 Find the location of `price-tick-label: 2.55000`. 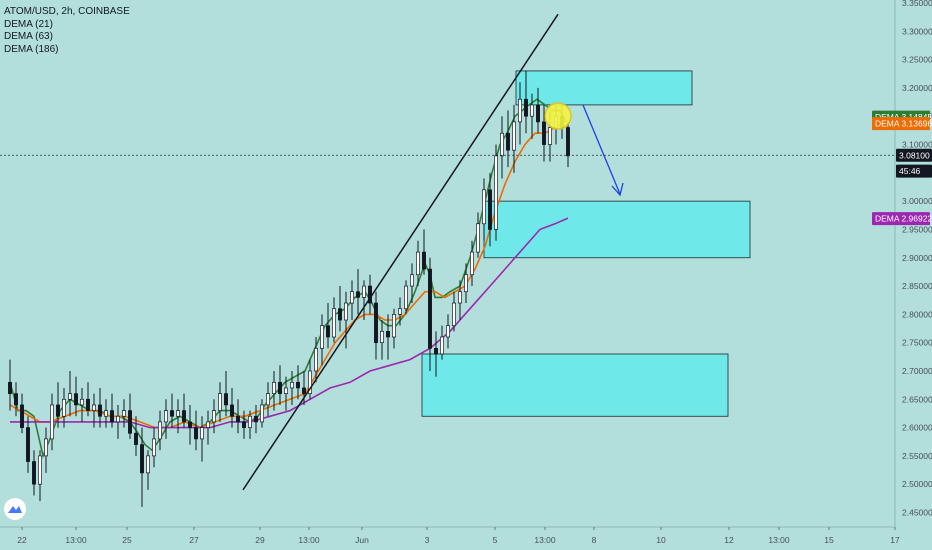

price-tick-label: 2.55000 is located at coordinates (917, 456).